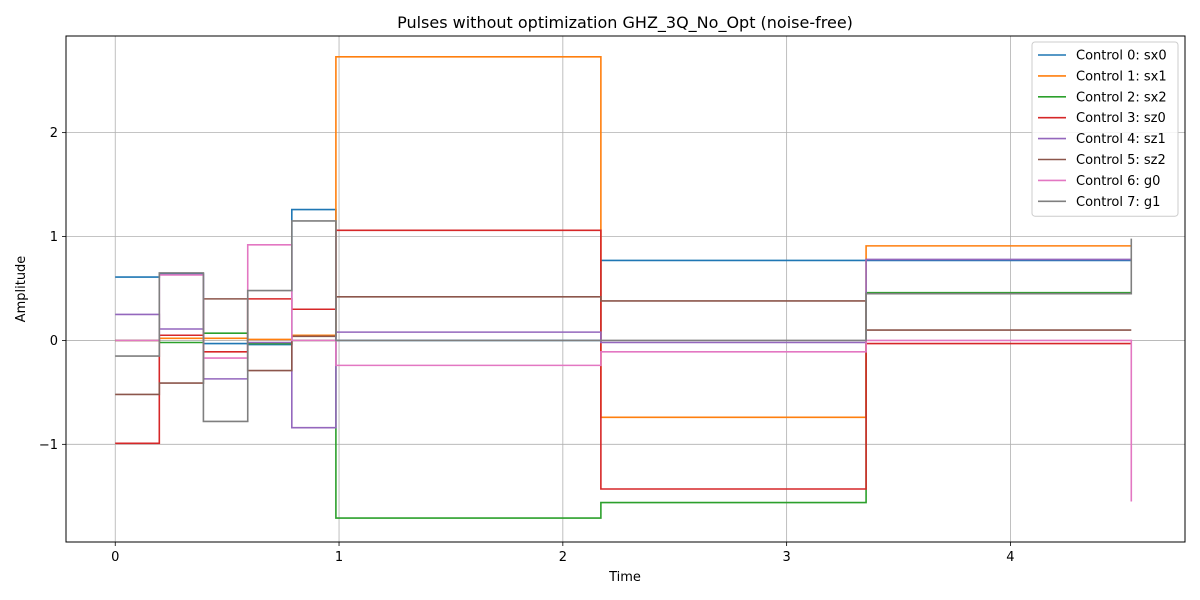  What do you see at coordinates (563, 557) in the screenshot?
I see `x-tick-label: 2` at bounding box center [563, 557].